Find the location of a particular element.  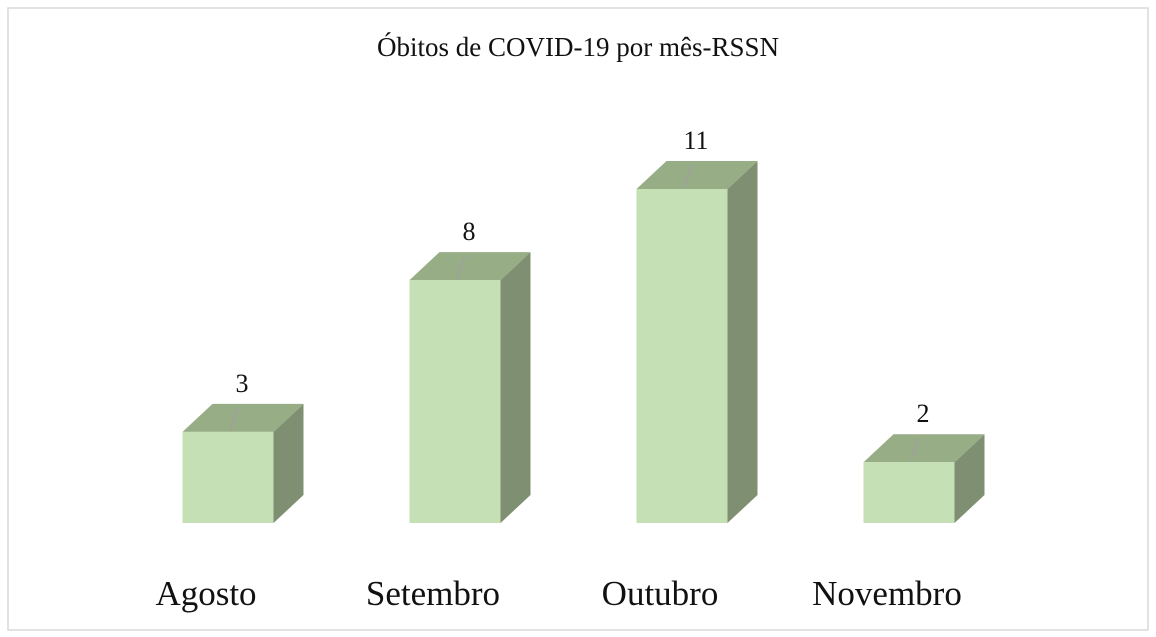

data-label: 2 is located at coordinates (923, 413).